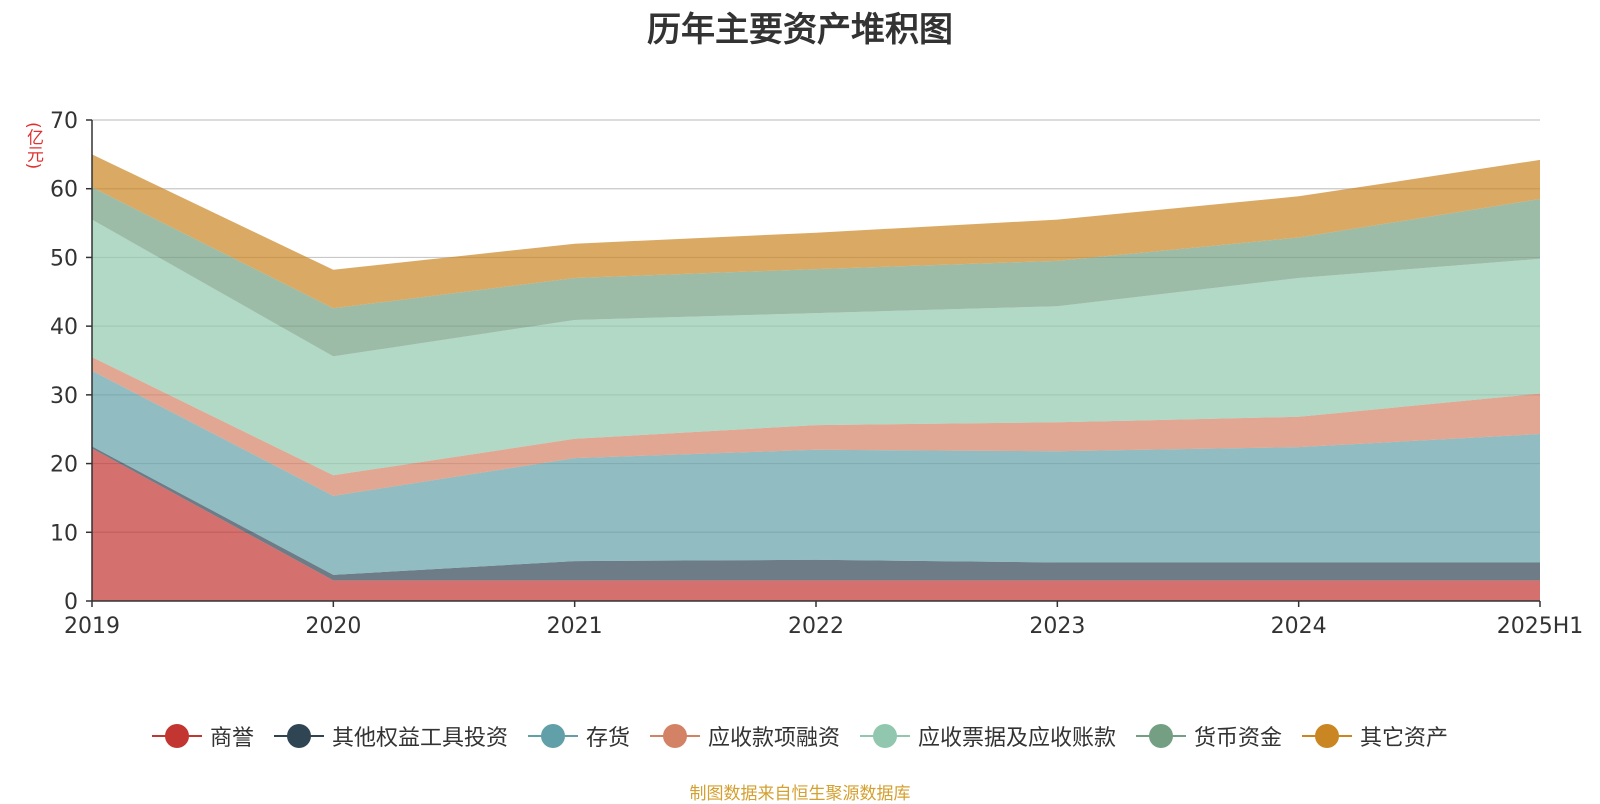  Describe the element at coordinates (575, 626) in the screenshot. I see `x-tick-label: 2021` at that location.